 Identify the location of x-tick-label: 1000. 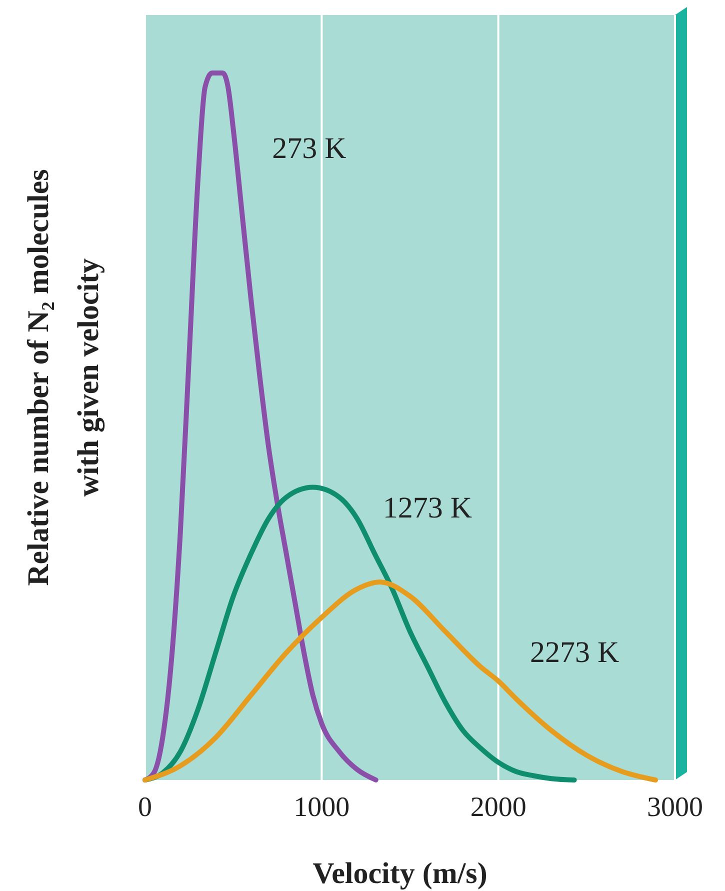
(322, 807).